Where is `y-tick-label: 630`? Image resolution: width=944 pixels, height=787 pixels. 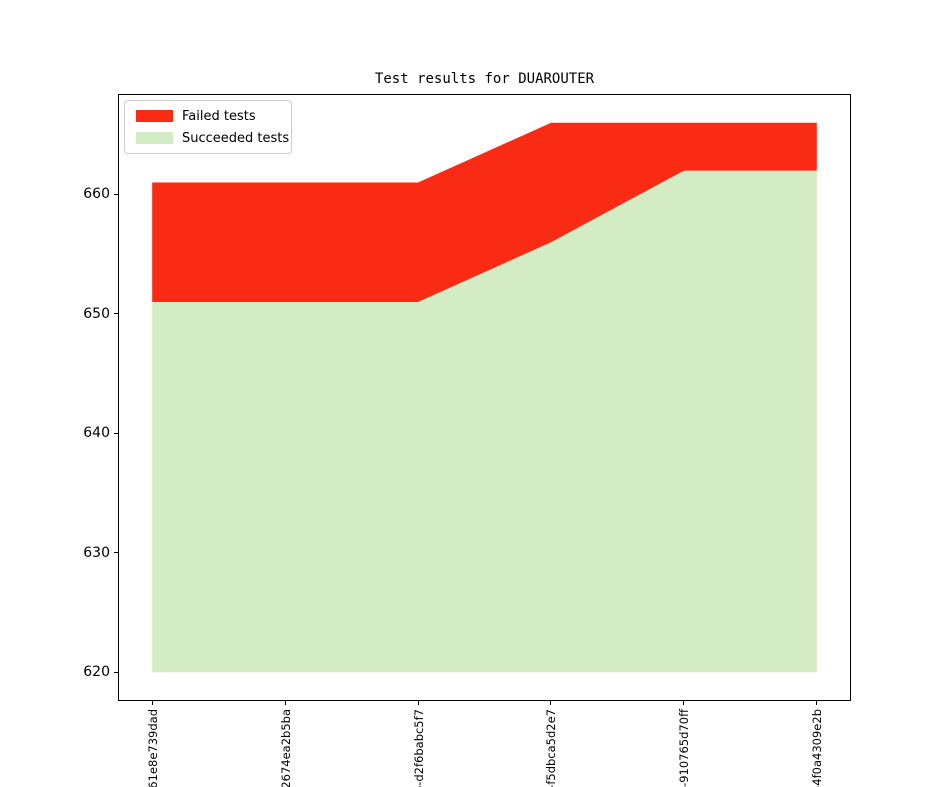 y-tick-label: 630 is located at coordinates (96, 552).